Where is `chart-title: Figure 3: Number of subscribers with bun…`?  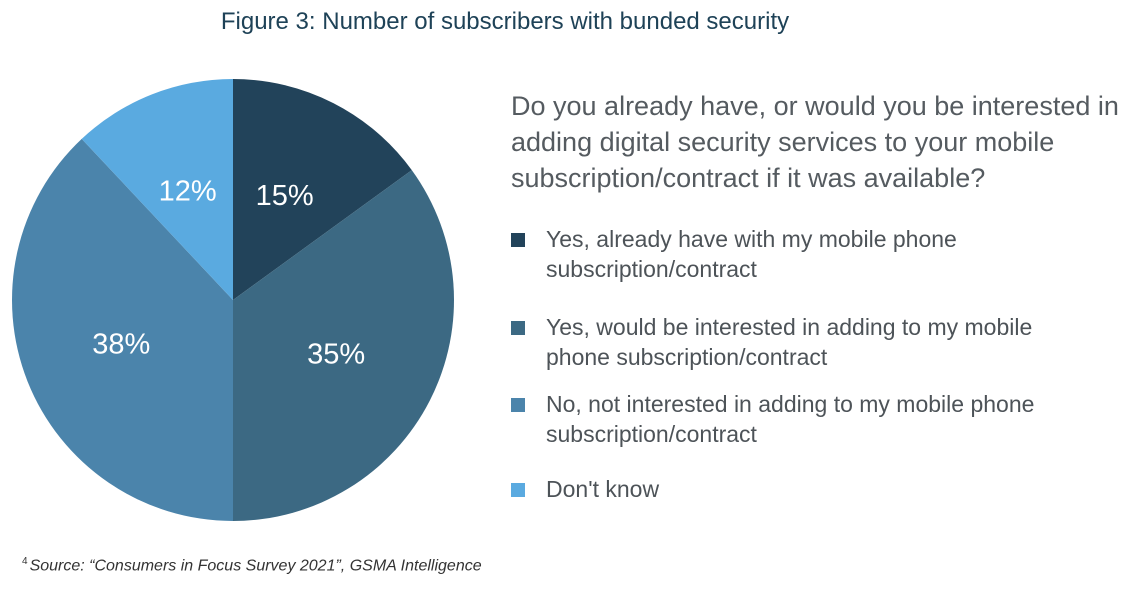
chart-title: Figure 3: Number of subscribers with bun… is located at coordinates (505, 21).